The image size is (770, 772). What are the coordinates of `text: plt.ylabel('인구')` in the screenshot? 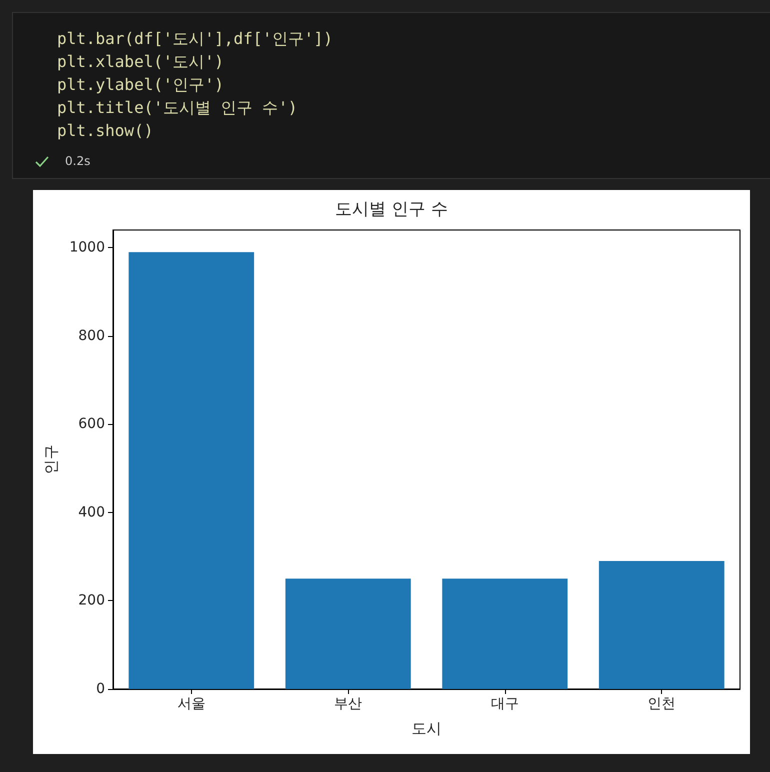 It's located at (141, 85).